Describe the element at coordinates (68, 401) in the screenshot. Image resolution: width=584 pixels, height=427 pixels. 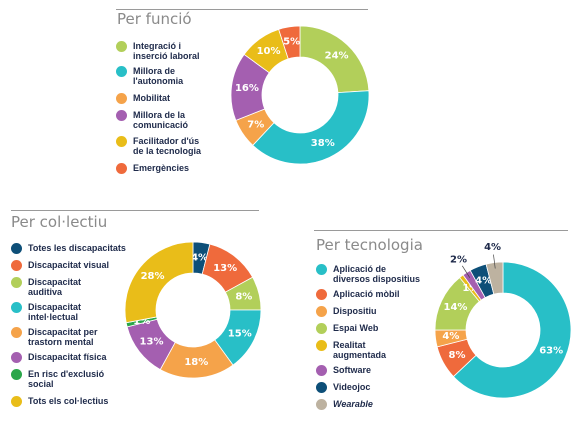
I see `legend-label: Tots els col·lectius` at that location.